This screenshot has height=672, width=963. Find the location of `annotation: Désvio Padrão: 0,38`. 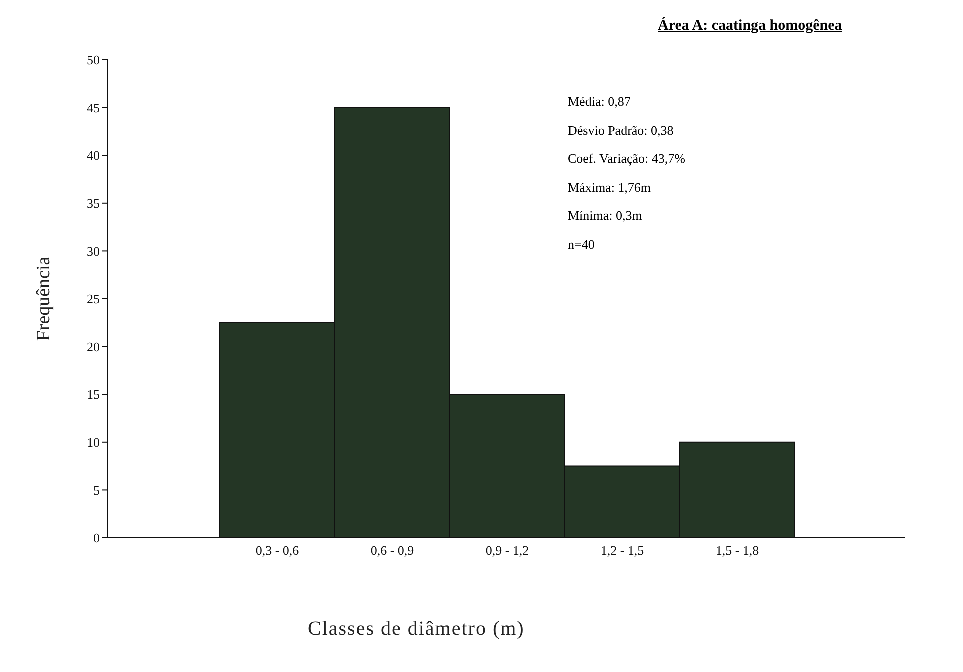

annotation: Désvio Padrão: 0,38 is located at coordinates (621, 131).